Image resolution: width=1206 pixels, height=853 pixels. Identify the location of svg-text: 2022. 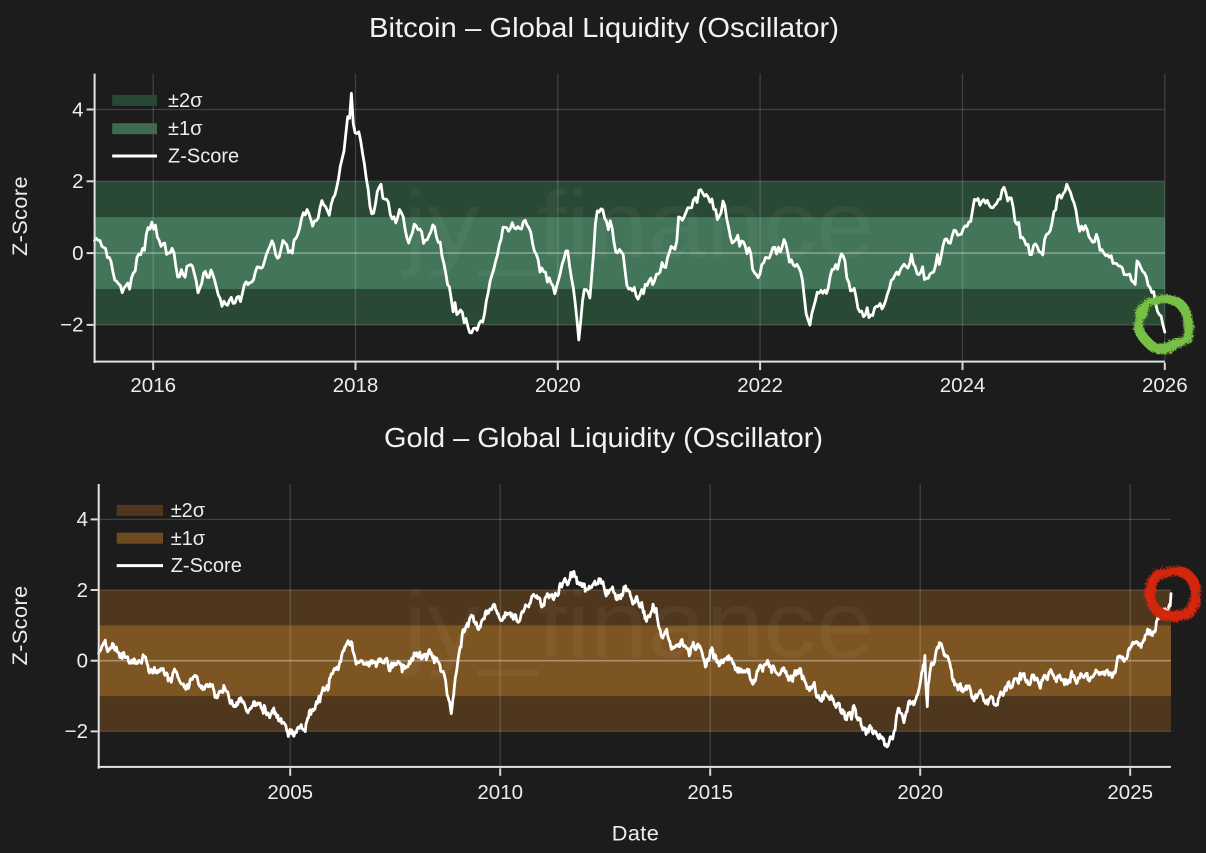
(760, 385).